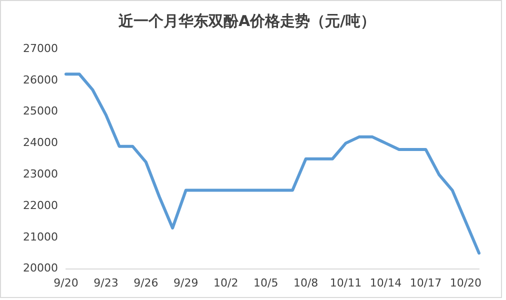  What do you see at coordinates (346, 283) in the screenshot?
I see `x-tick-label: 10/11` at bounding box center [346, 283].